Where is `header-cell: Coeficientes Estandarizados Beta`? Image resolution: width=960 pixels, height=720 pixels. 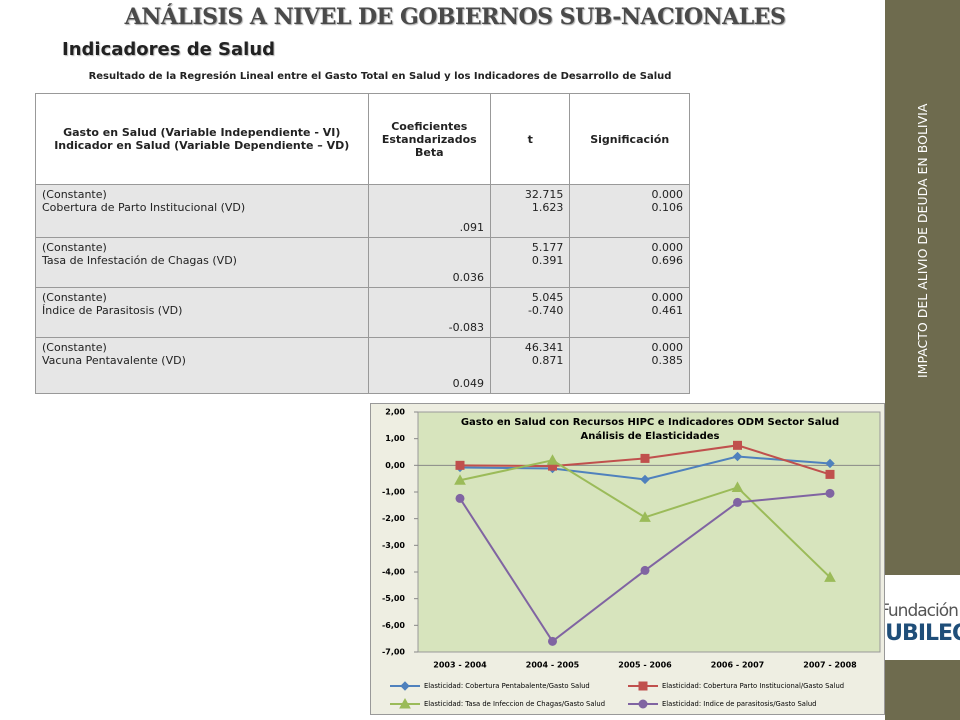 header-cell: Coeficientes Estandarizados Beta is located at coordinates (429, 139).